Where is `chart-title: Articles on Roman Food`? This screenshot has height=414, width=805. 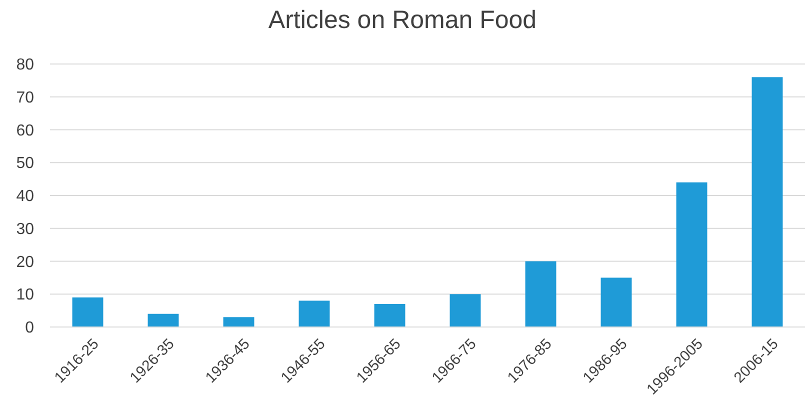
chart-title: Articles on Roman Food is located at coordinates (402, 20).